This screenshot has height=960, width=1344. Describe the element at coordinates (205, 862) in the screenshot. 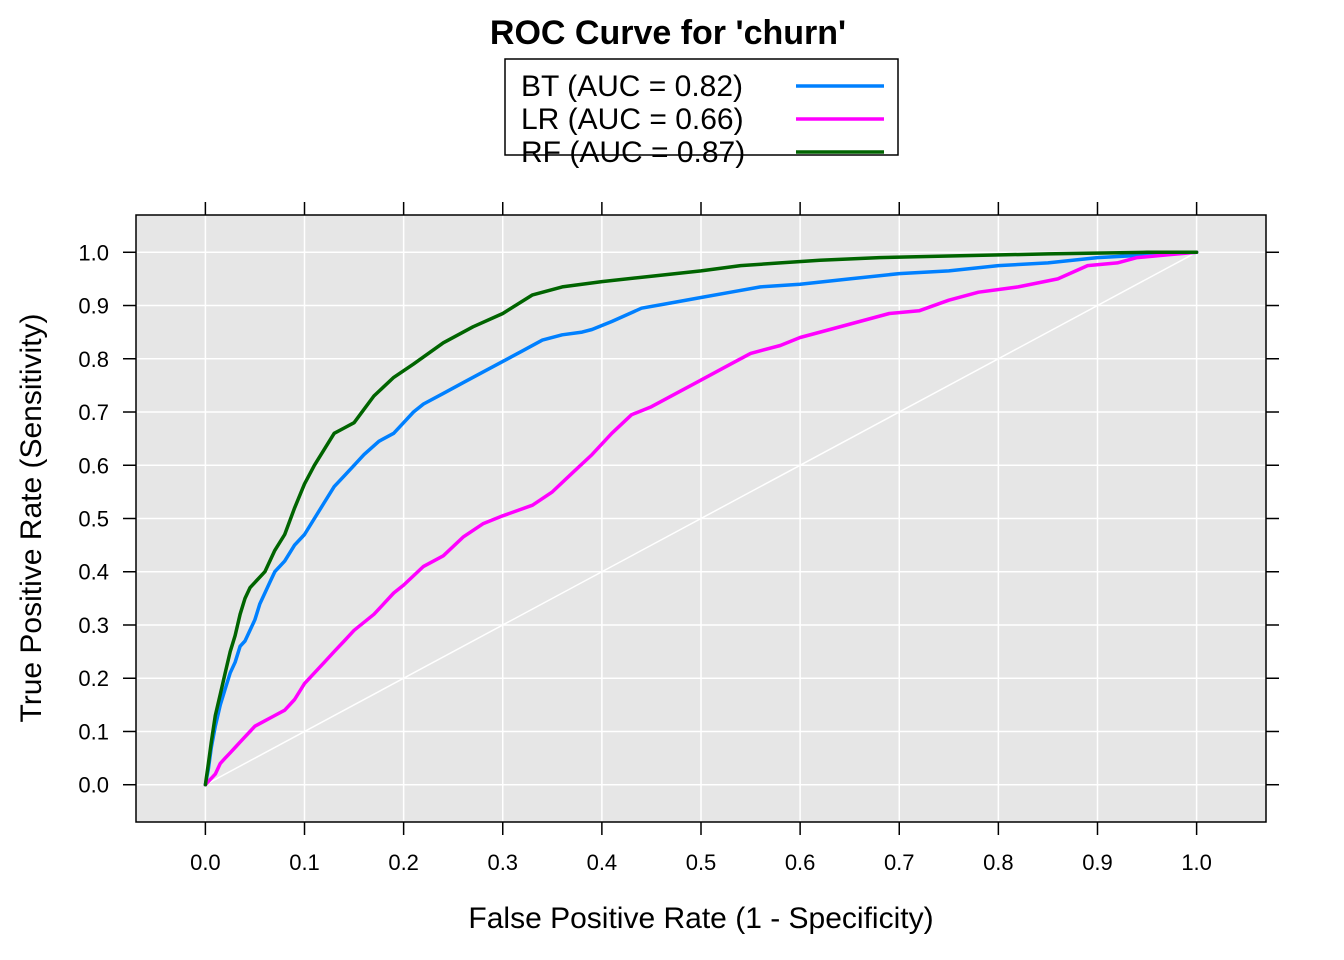

I see `x-tick-label: 0.0` at that location.